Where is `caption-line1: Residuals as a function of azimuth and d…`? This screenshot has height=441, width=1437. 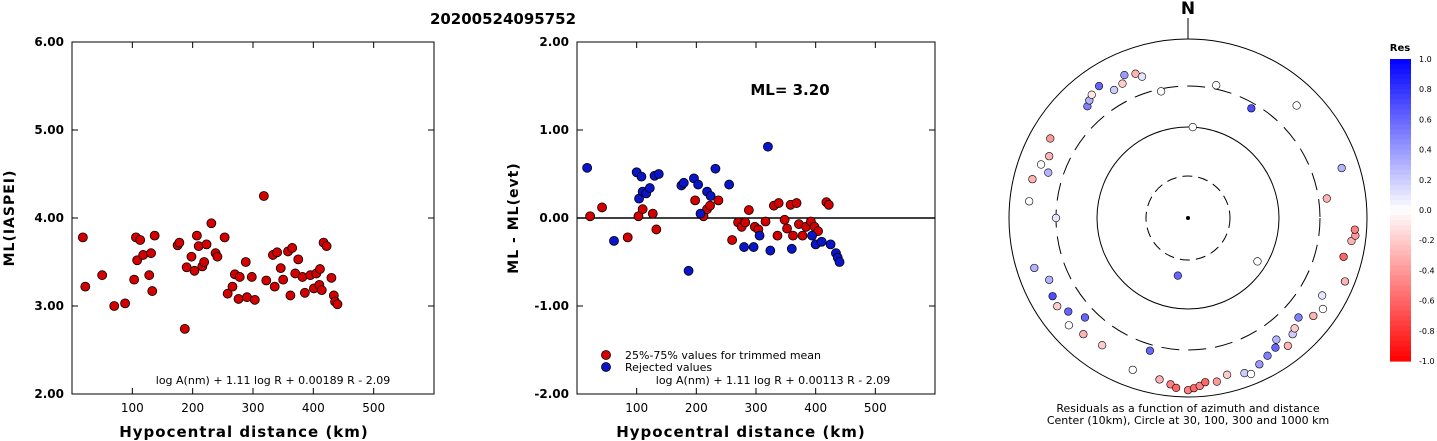
caption-line1: Residuals as a function of azimuth and d… is located at coordinates (1187, 408).